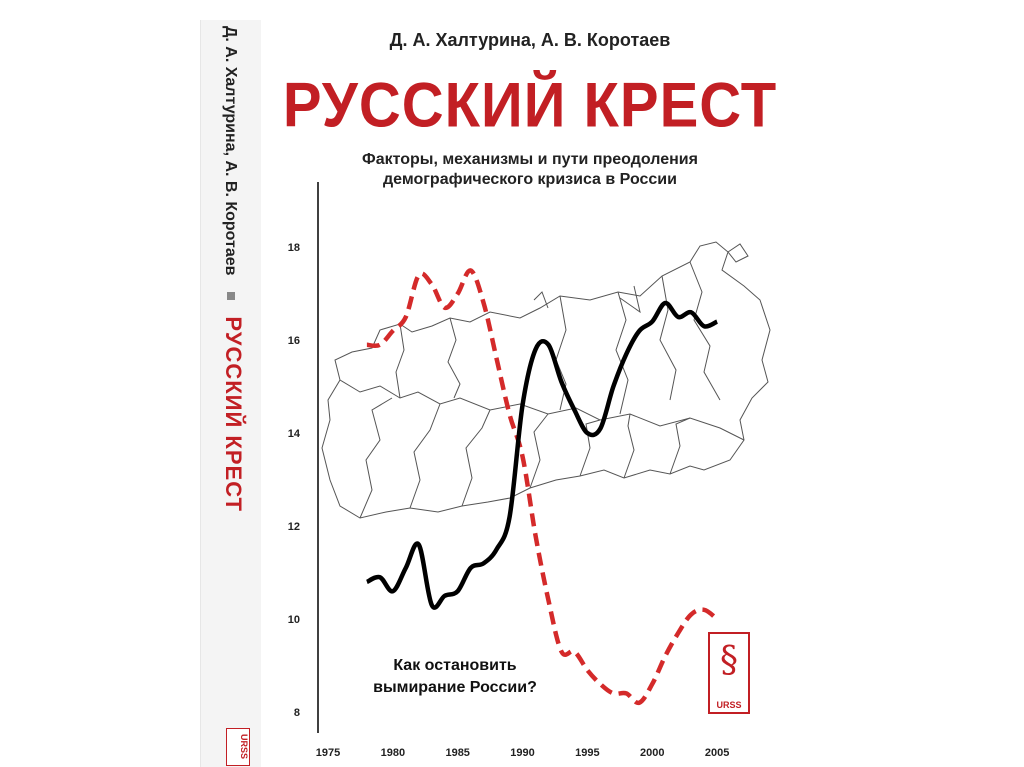 The height and width of the screenshot is (767, 1024). I want to click on publisher-logo: § URSS, so click(729, 673).